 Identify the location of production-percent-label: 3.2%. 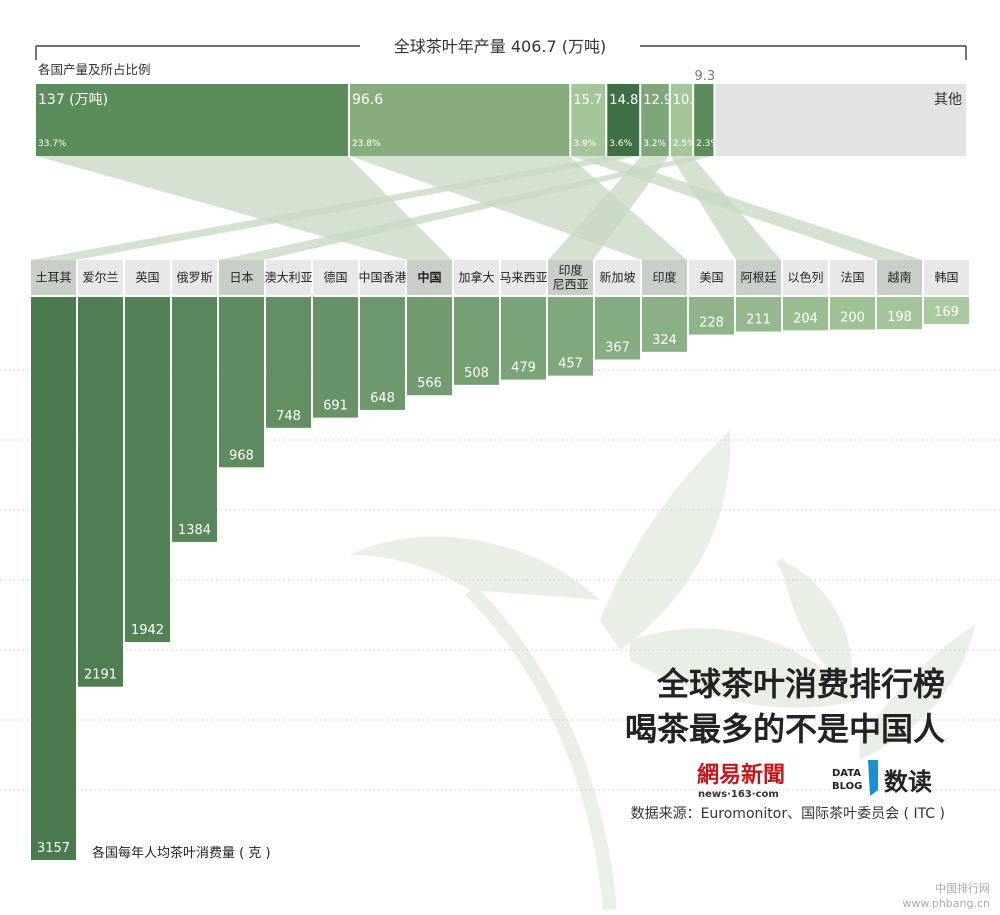
(654, 144).